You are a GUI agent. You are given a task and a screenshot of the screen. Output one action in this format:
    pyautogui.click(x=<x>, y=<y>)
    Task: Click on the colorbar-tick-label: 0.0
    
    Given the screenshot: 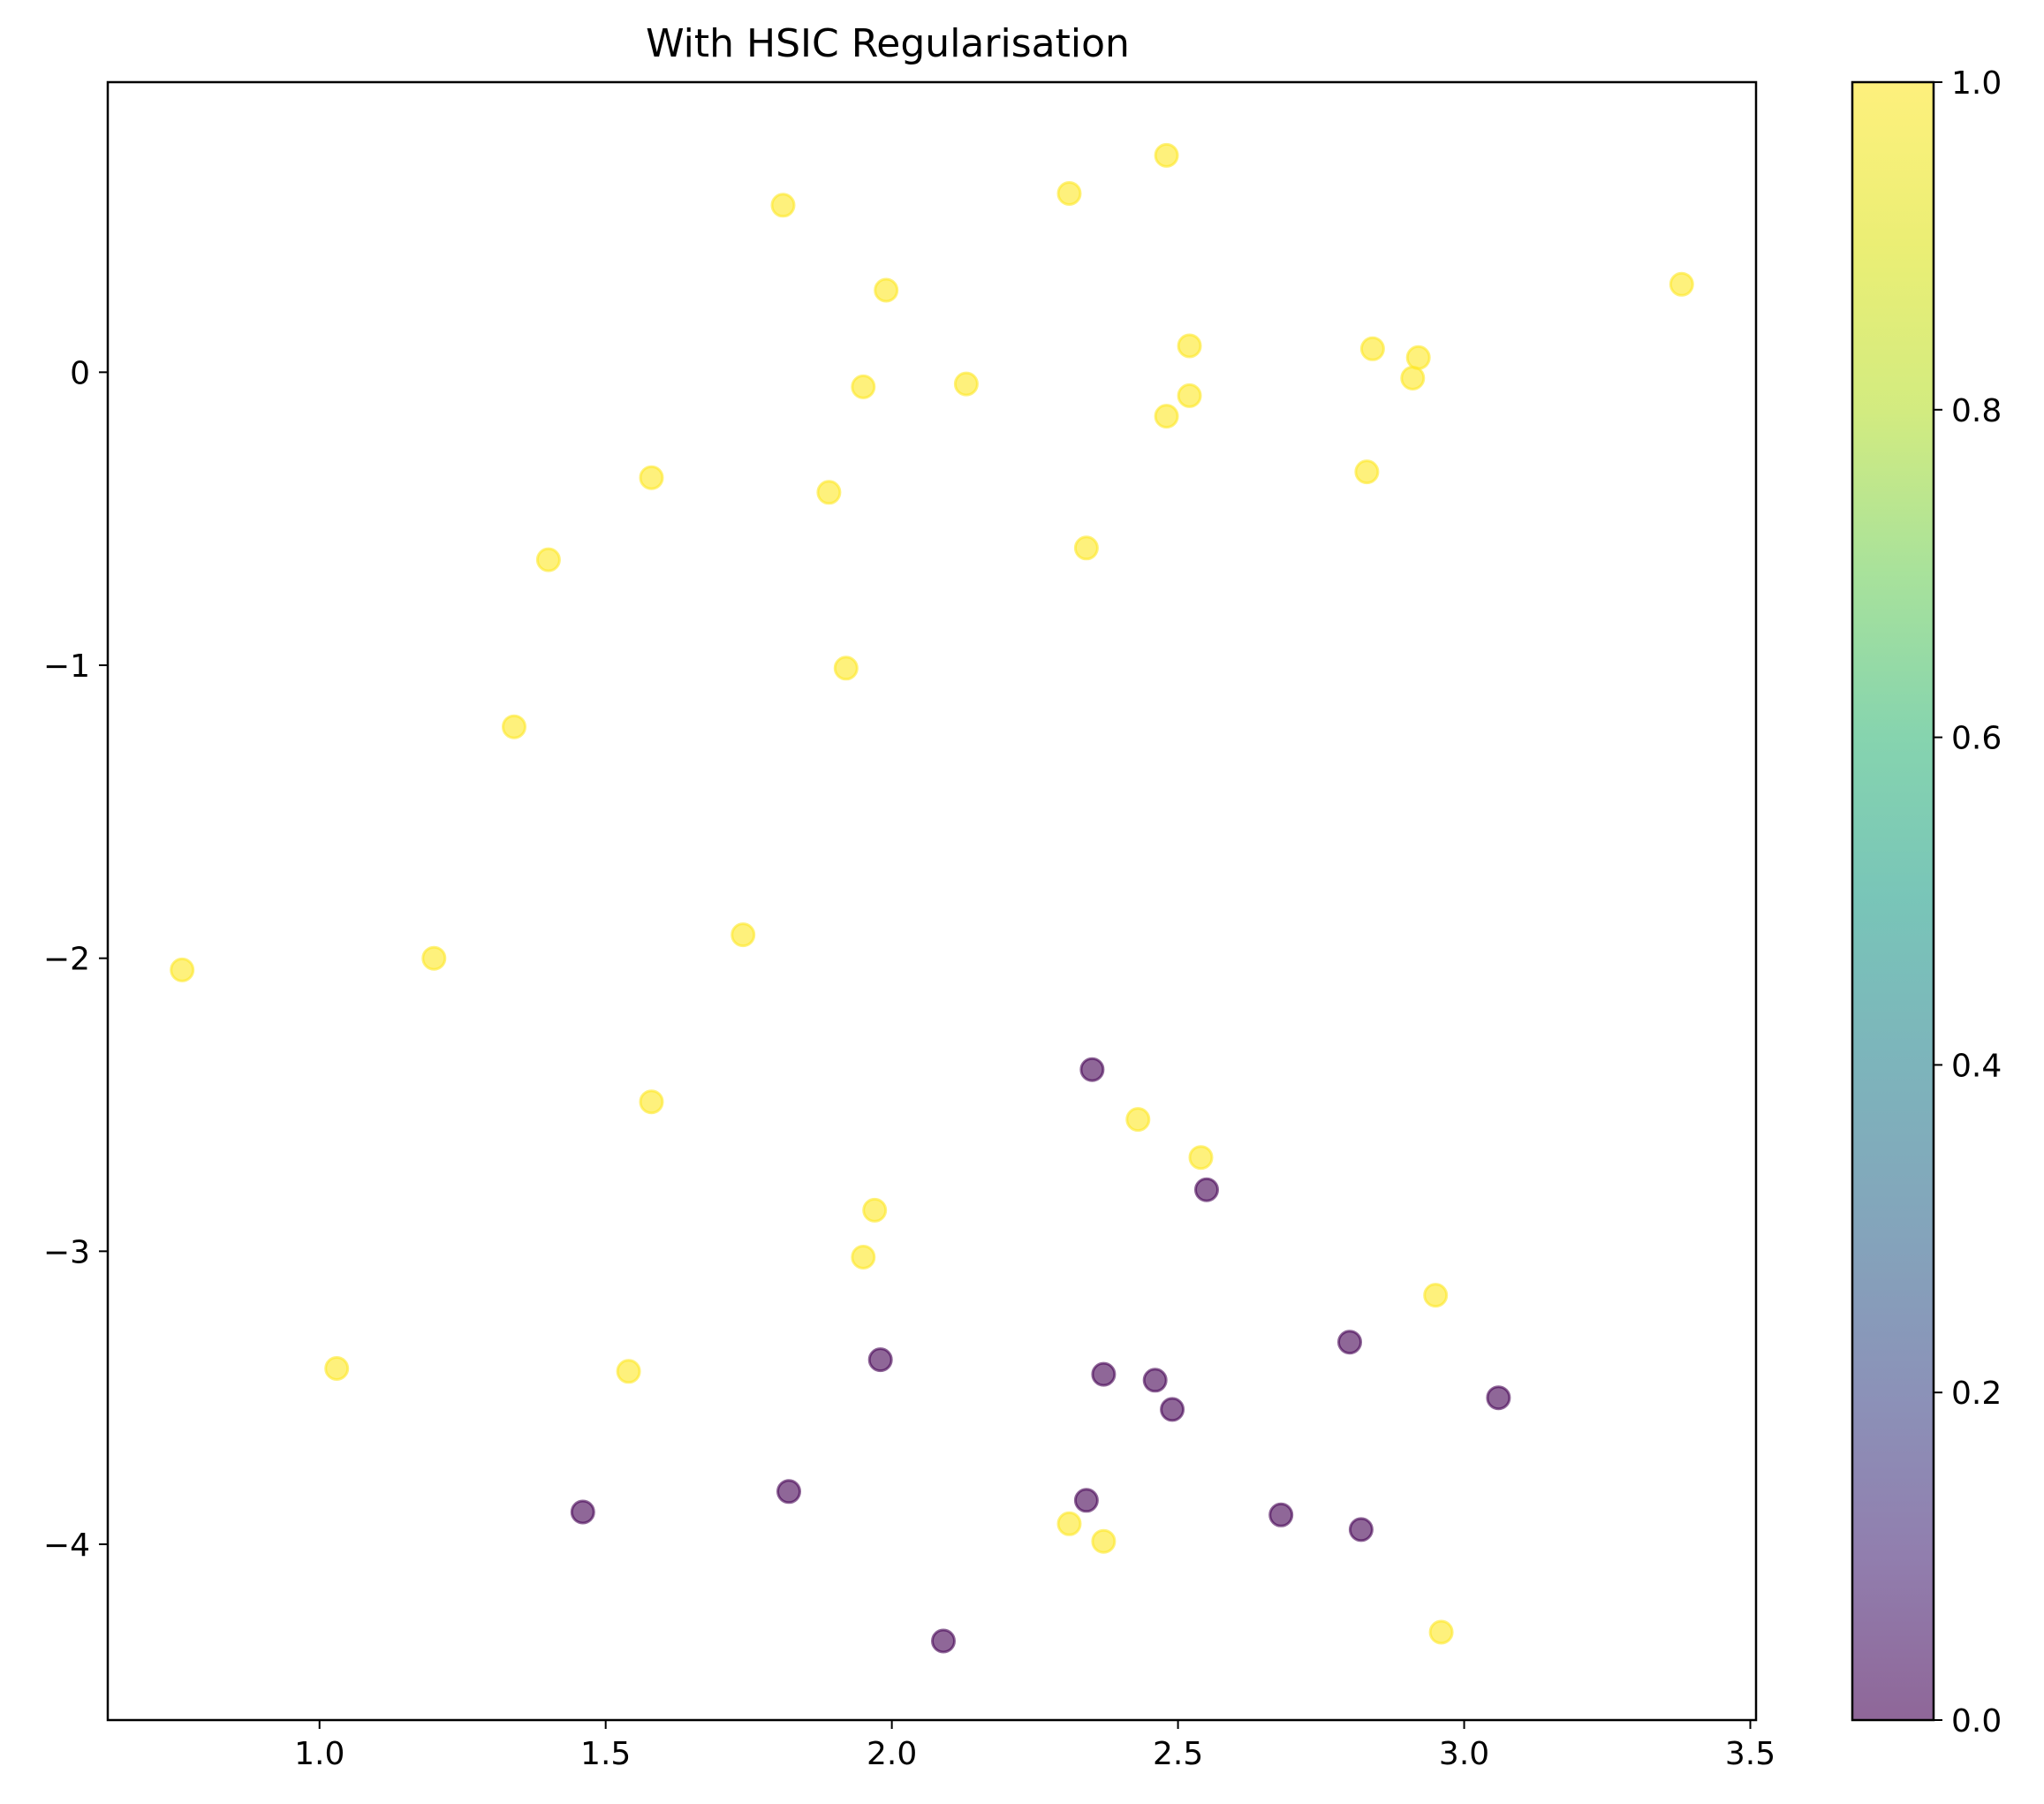 What is the action you would take?
    pyautogui.click(x=1977, y=1721)
    